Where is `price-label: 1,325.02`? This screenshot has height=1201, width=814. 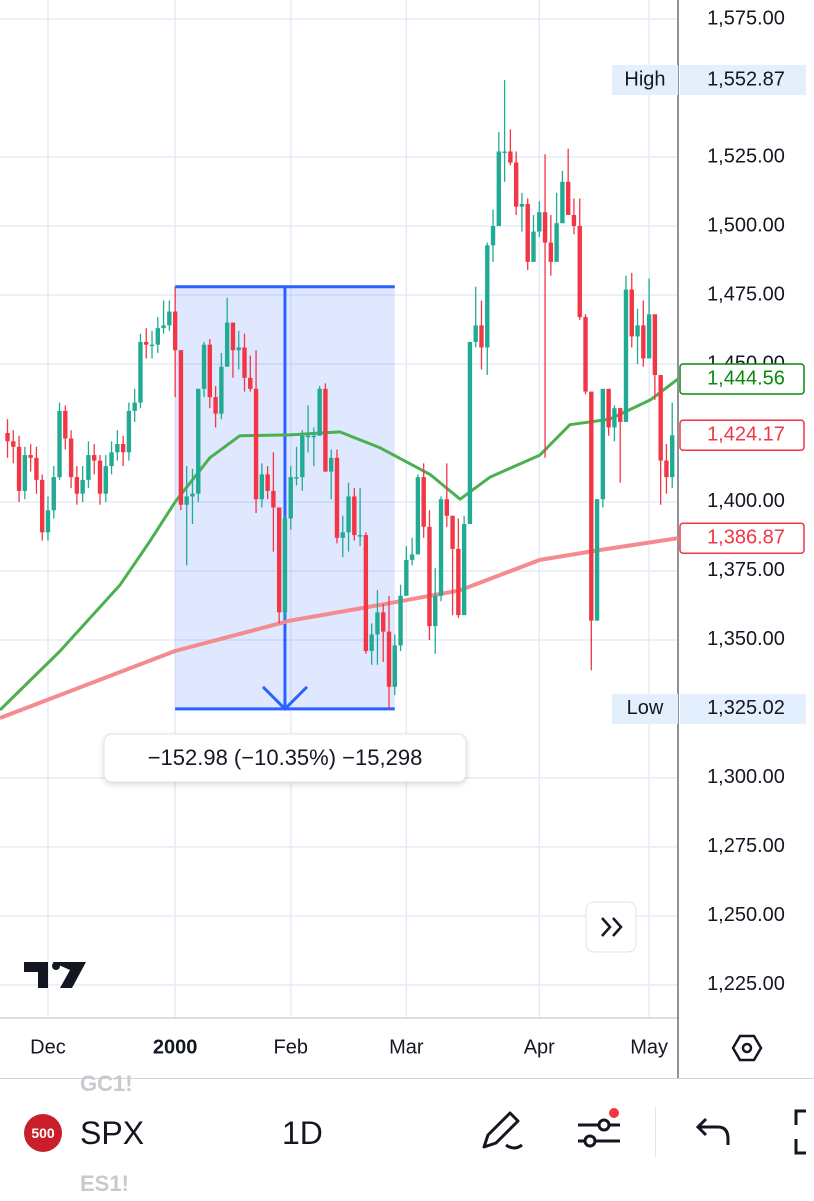
price-label: 1,325.02 is located at coordinates (746, 708).